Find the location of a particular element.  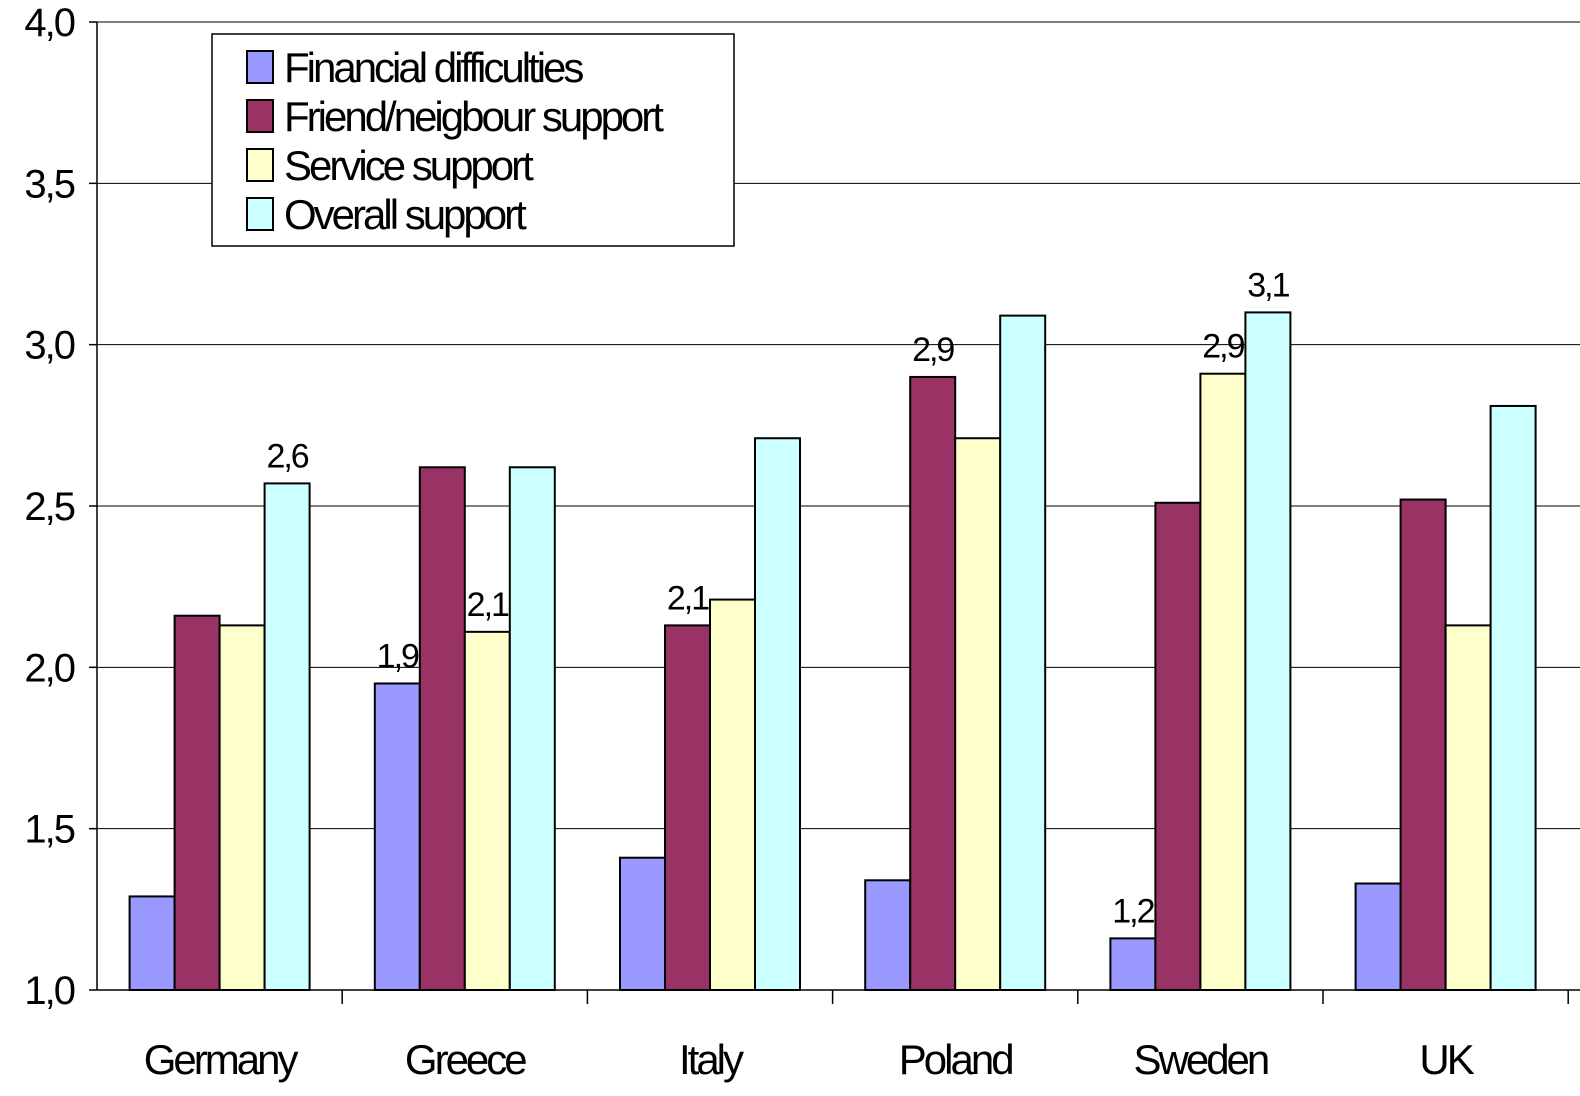

legend-box is located at coordinates (473, 140).